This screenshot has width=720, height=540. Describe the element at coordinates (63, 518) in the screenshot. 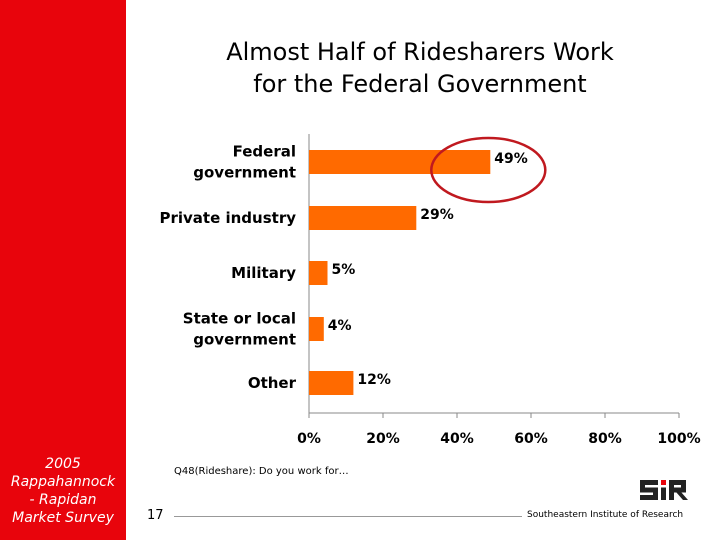

I see `survey-caption-line: Market Survey` at that location.